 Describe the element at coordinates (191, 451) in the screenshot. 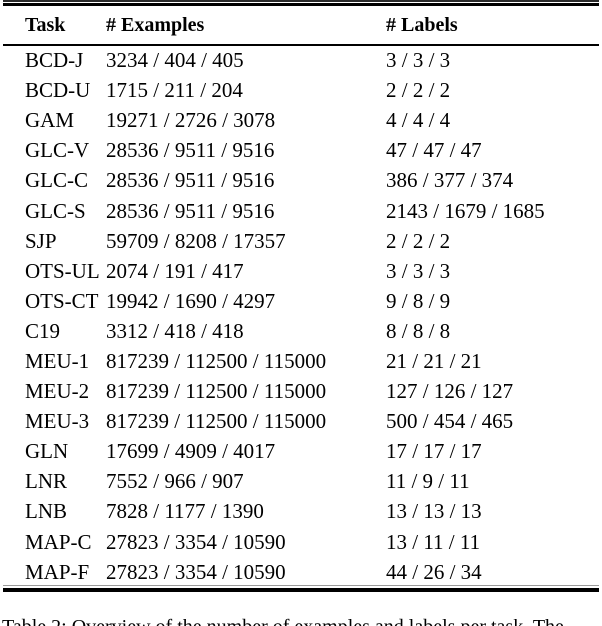

I see `examples-cell: 17699 / 4909 / 4017` at that location.